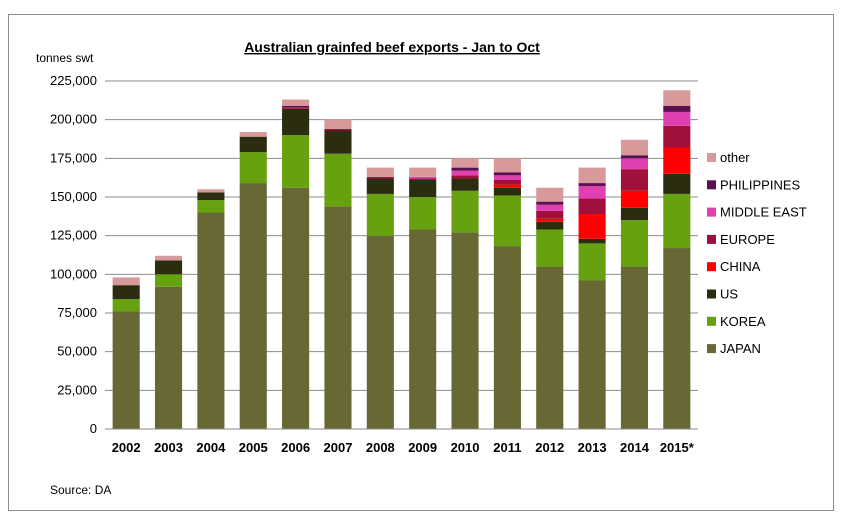  What do you see at coordinates (634, 347) in the screenshot?
I see `bar-segment-japan-2014` at bounding box center [634, 347].